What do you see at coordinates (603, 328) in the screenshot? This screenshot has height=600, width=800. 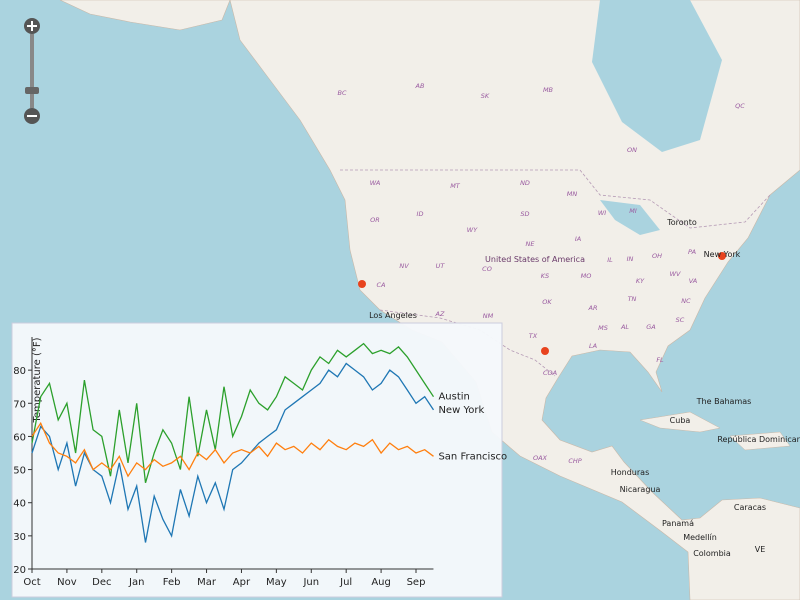 I see `region-label: MS` at bounding box center [603, 328].